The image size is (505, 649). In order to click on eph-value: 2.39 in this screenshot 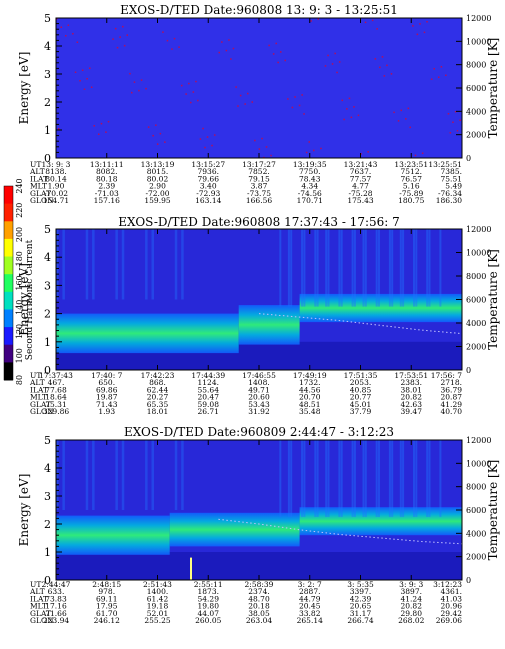, I will do `click(106, 186)`.